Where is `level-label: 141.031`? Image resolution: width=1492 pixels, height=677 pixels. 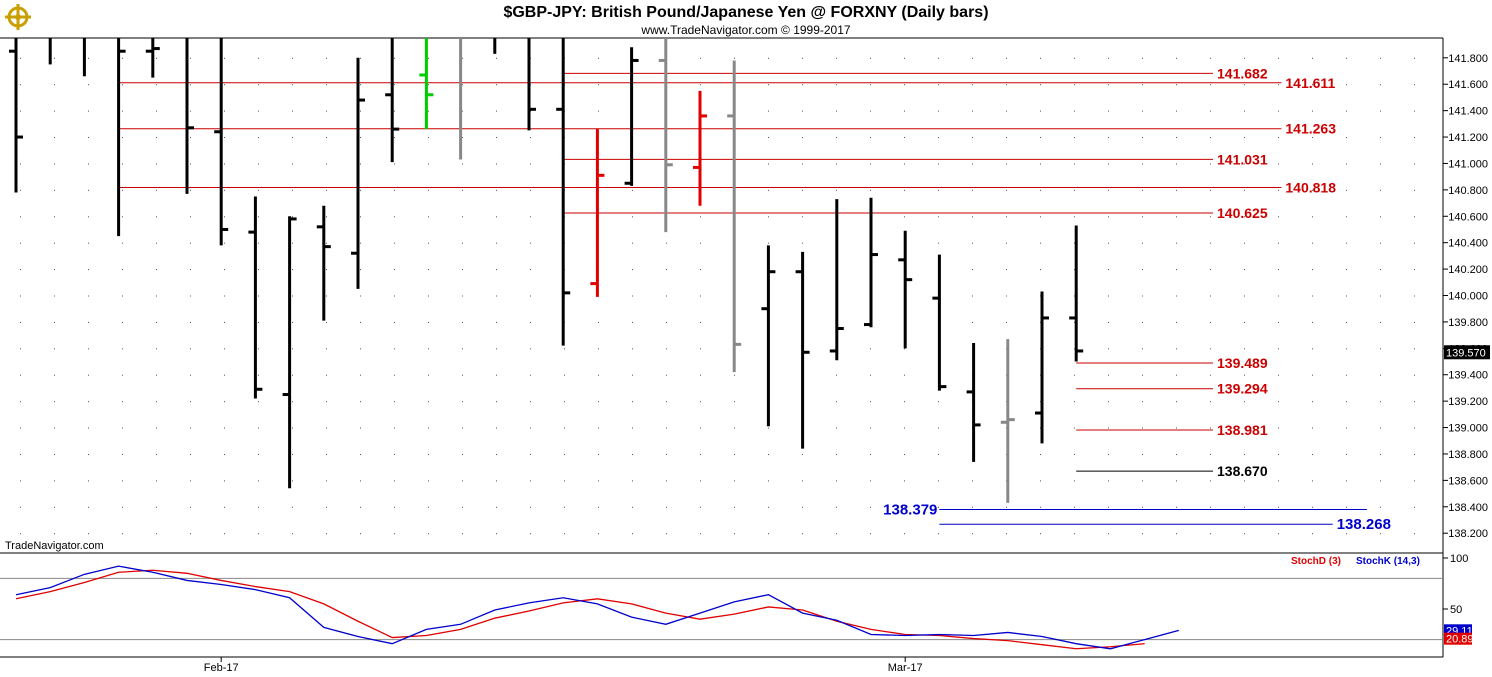 level-label: 141.031 is located at coordinates (1242, 159).